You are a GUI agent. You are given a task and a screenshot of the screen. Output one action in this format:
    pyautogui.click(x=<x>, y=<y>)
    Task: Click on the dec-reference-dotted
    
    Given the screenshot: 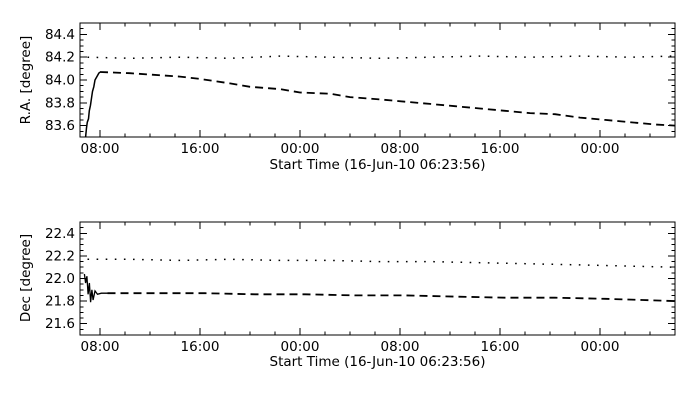 What is the action you would take?
    pyautogui.click(x=380, y=263)
    